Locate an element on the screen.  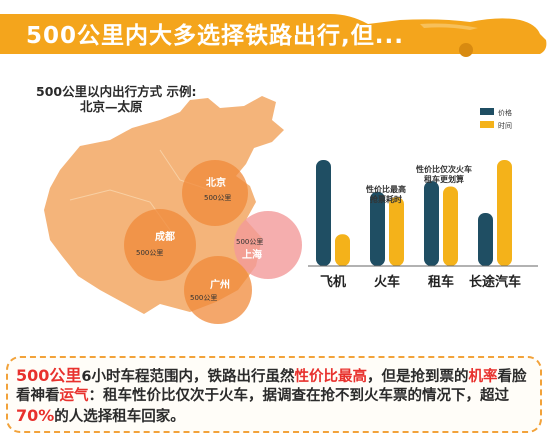
city-circle-guangzhou is located at coordinates (218, 290).